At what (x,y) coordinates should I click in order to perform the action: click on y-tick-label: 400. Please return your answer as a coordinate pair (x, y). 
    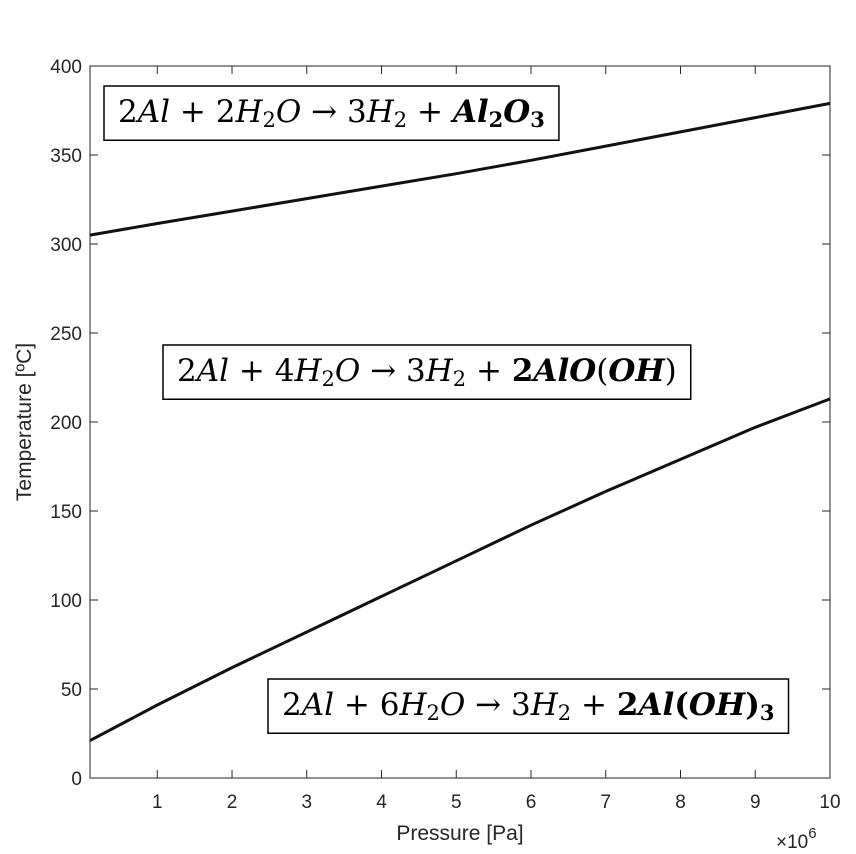
    Looking at the image, I should click on (66, 67).